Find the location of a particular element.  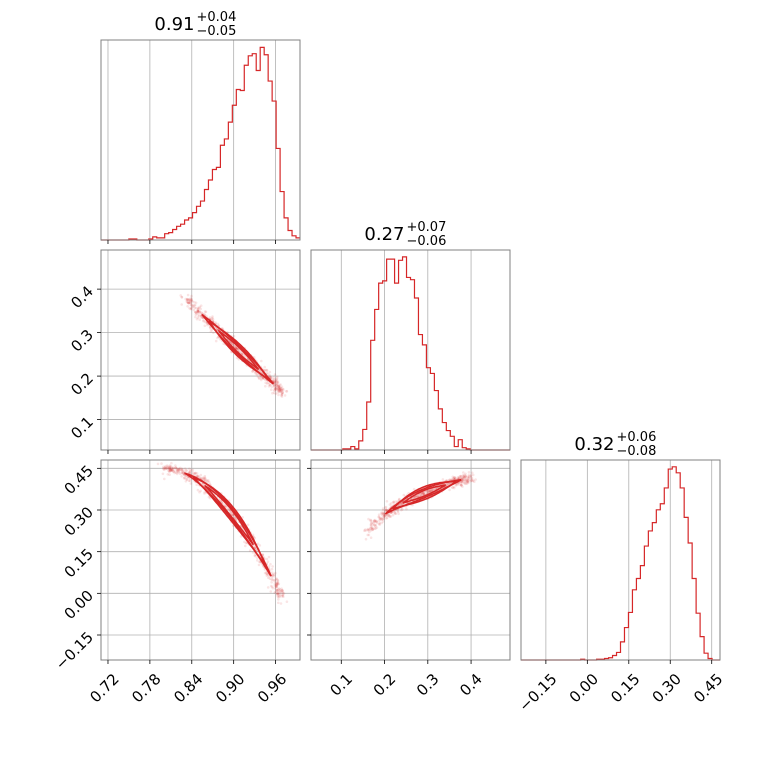

x-tick-label: 0.96 is located at coordinates (272, 688).